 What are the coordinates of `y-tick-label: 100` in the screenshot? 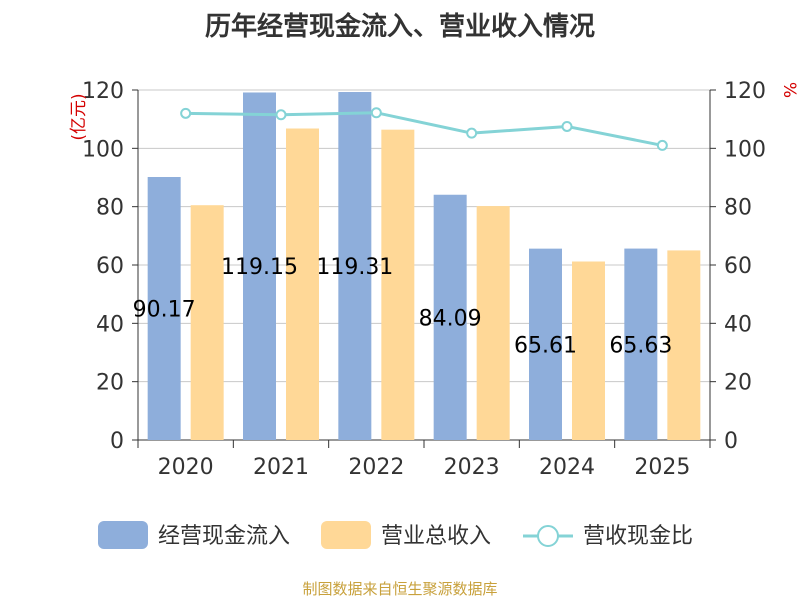 It's located at (103, 149).